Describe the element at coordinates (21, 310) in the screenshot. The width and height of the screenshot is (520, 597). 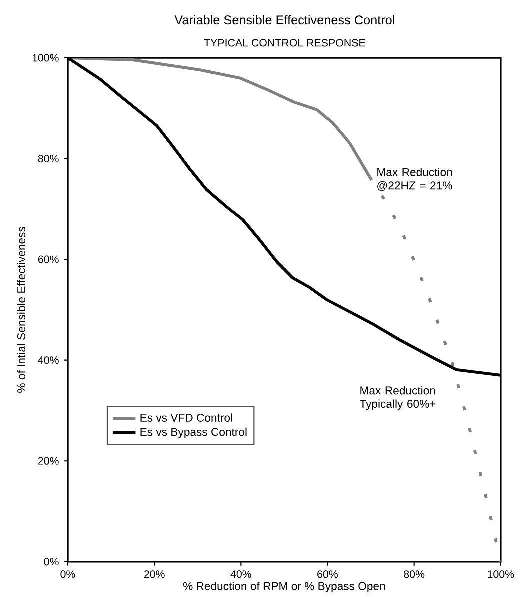
I see `y-axis-title: % of Intial Sensible Effectiveness` at that location.